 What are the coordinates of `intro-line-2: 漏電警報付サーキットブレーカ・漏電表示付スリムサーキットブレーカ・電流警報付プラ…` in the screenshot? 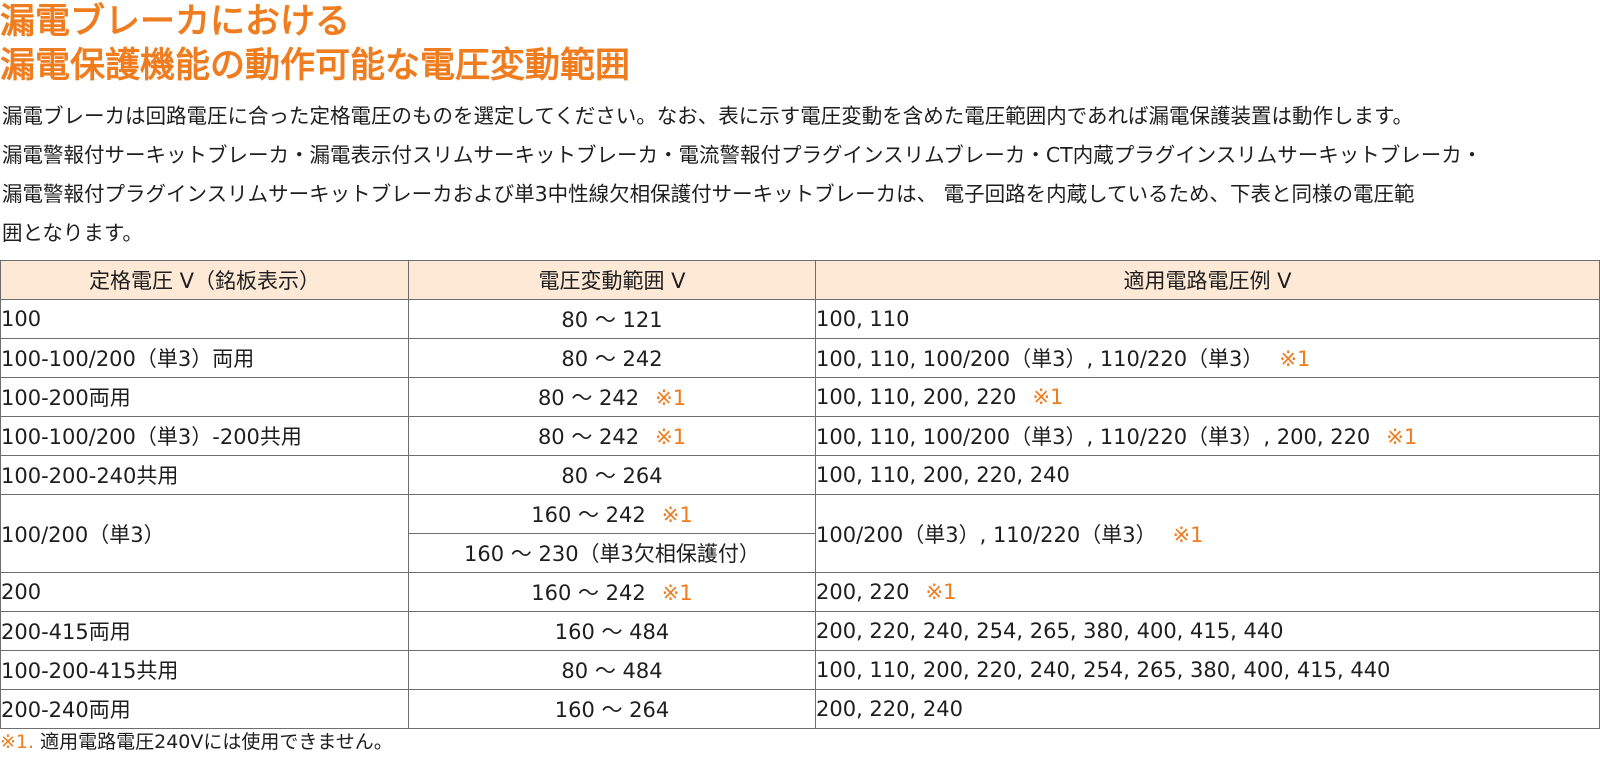 It's located at (742, 155).